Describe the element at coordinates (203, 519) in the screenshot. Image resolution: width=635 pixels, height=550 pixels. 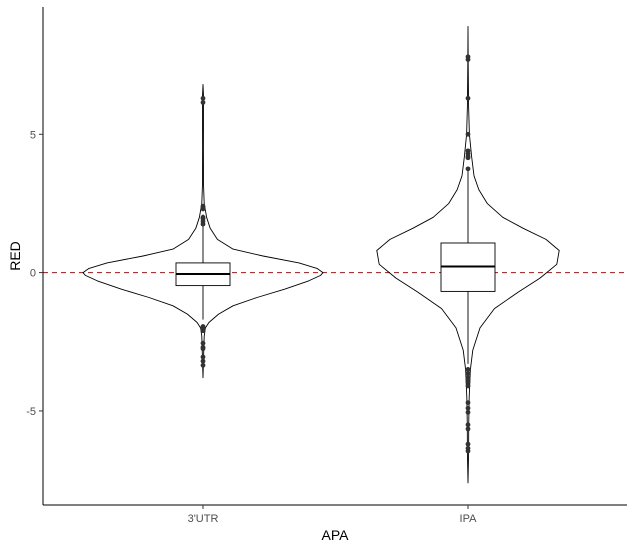
I see `x-tick-label: 3'UTR` at that location.